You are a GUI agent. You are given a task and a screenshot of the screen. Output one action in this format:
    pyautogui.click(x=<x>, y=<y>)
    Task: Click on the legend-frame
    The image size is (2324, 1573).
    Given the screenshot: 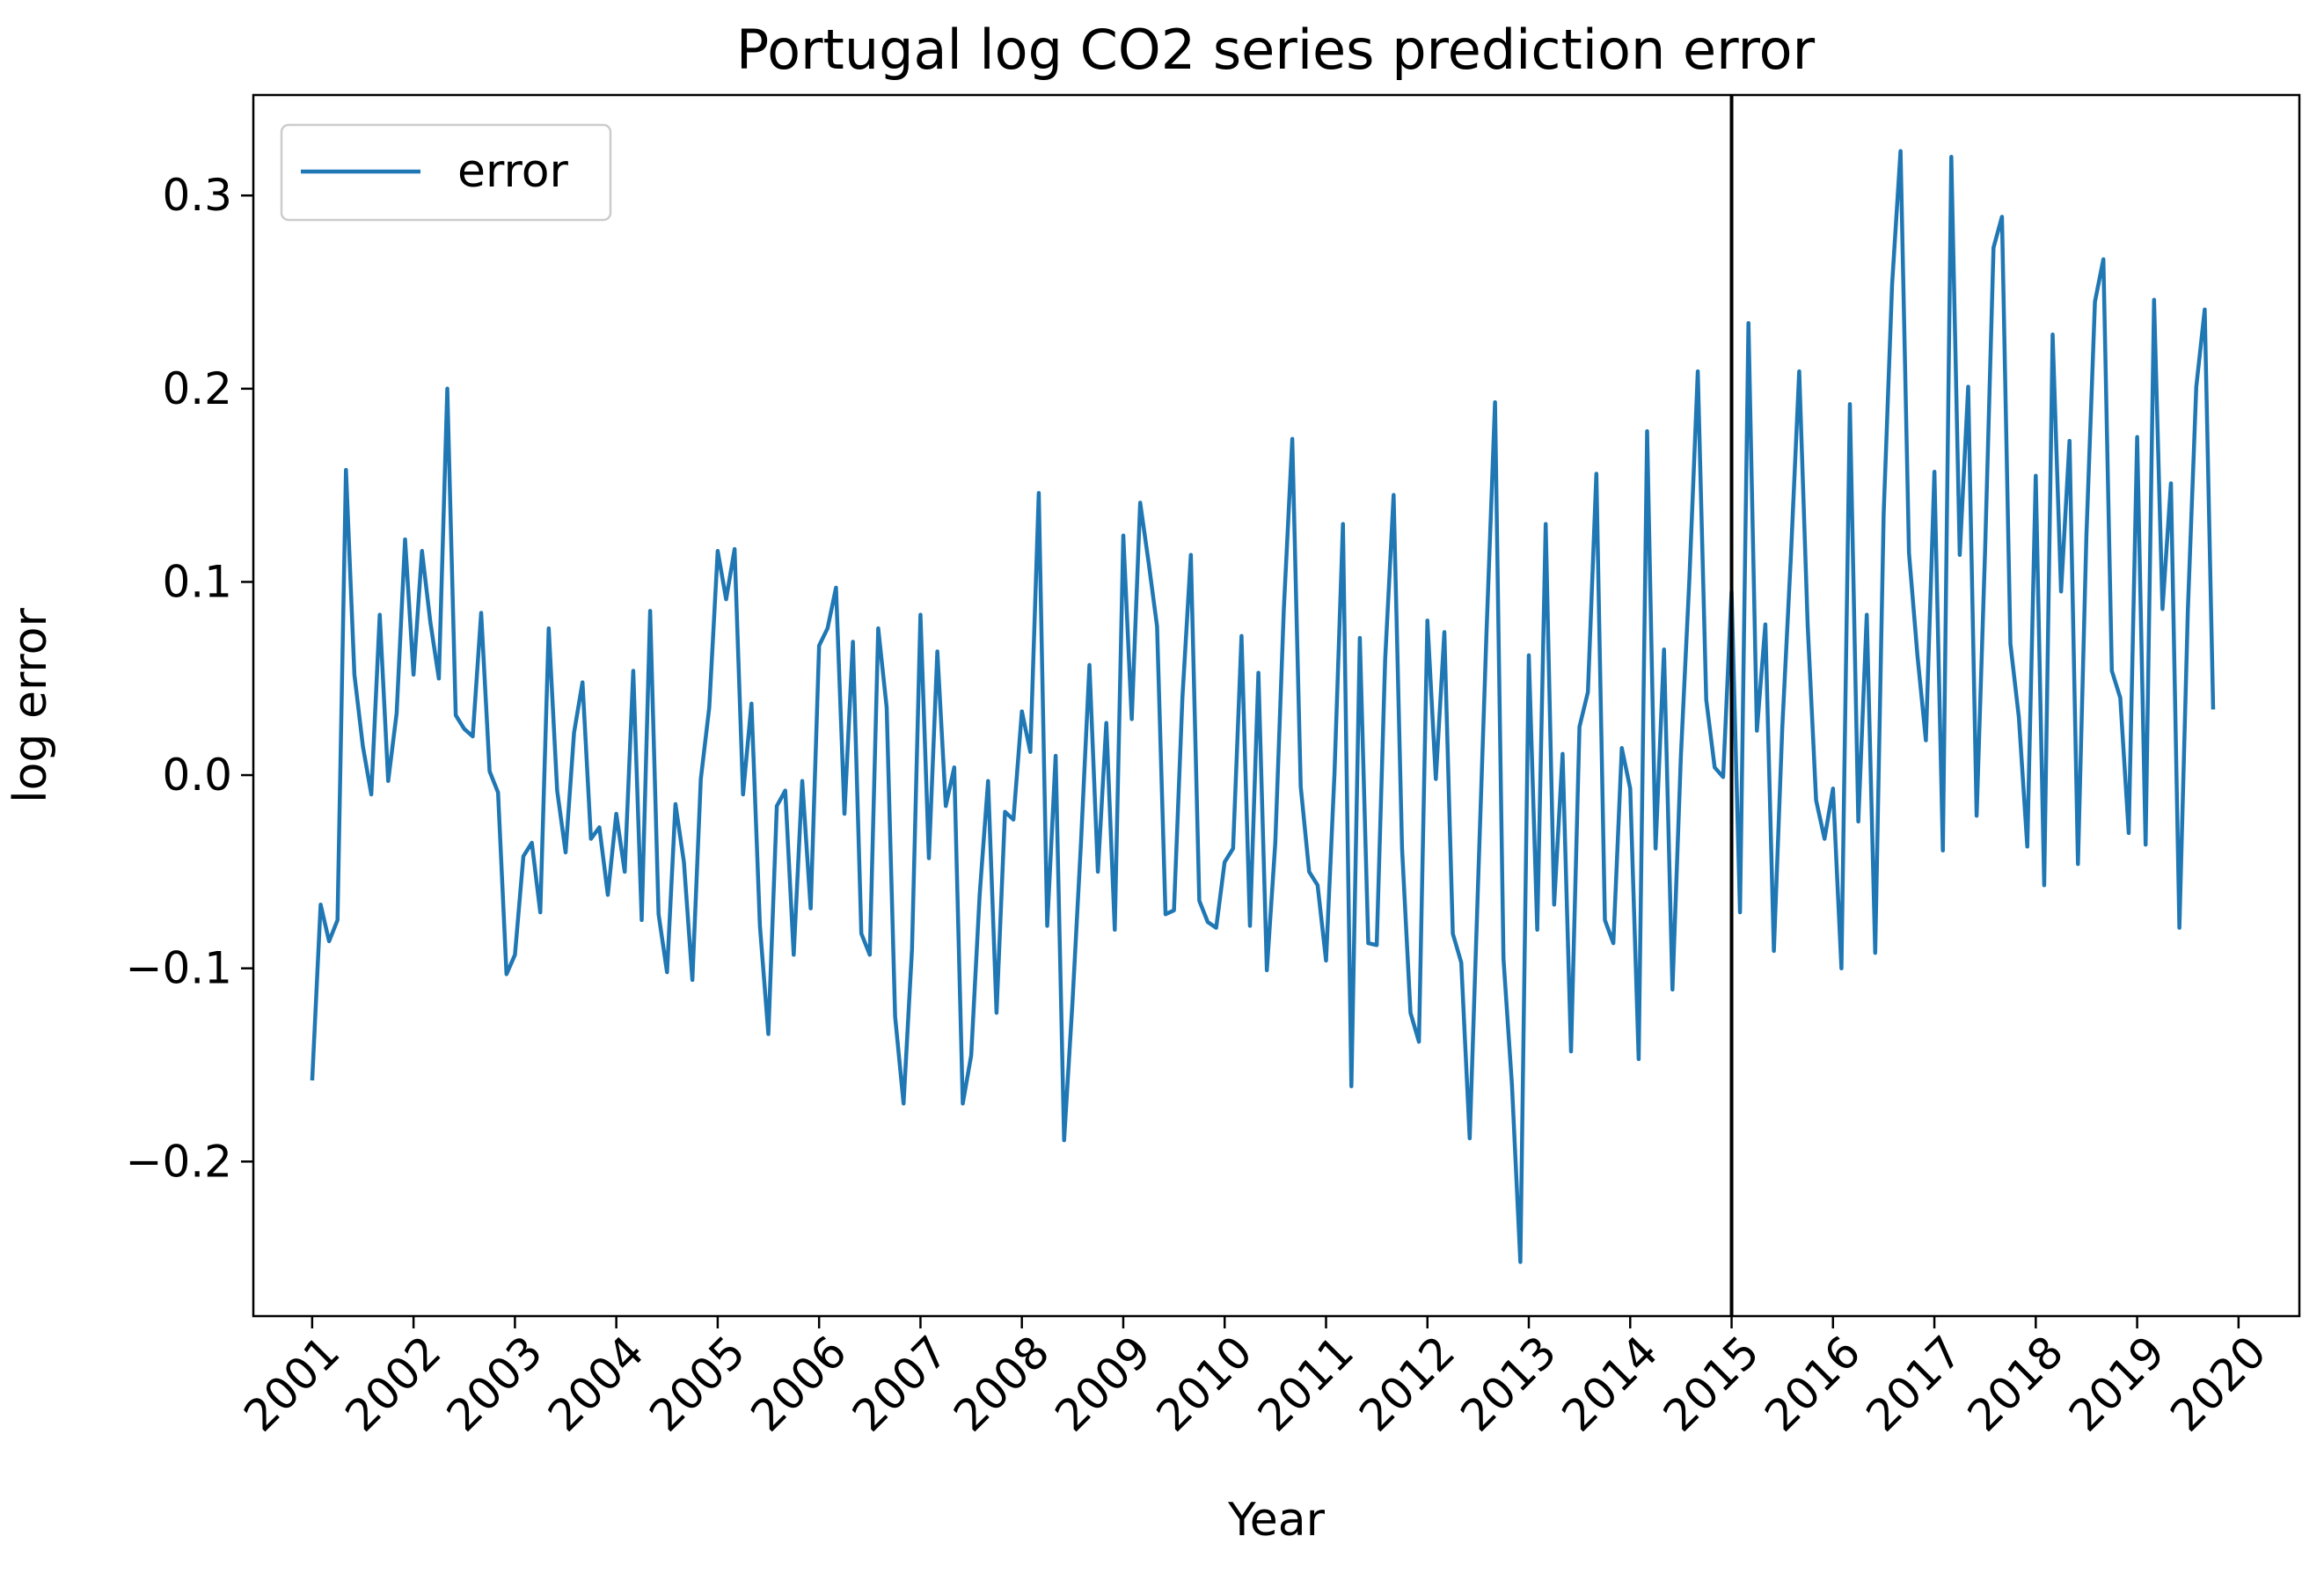 What is the action you would take?
    pyautogui.click(x=446, y=172)
    